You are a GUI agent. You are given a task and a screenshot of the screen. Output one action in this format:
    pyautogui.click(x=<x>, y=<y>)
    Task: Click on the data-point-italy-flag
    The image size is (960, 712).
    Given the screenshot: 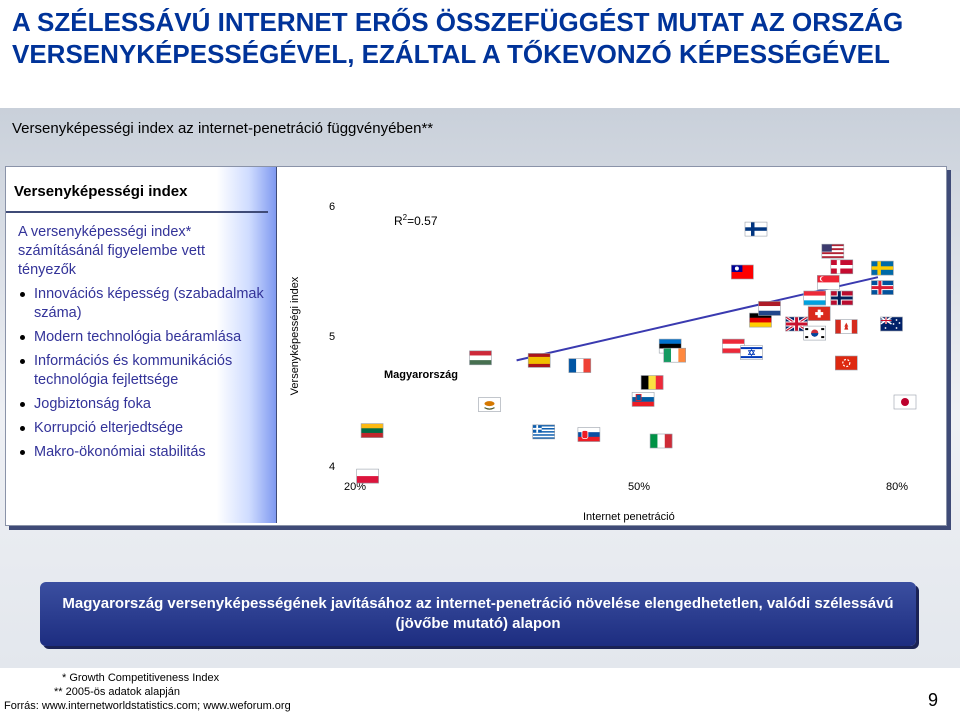 What is the action you would take?
    pyautogui.click(x=661, y=441)
    